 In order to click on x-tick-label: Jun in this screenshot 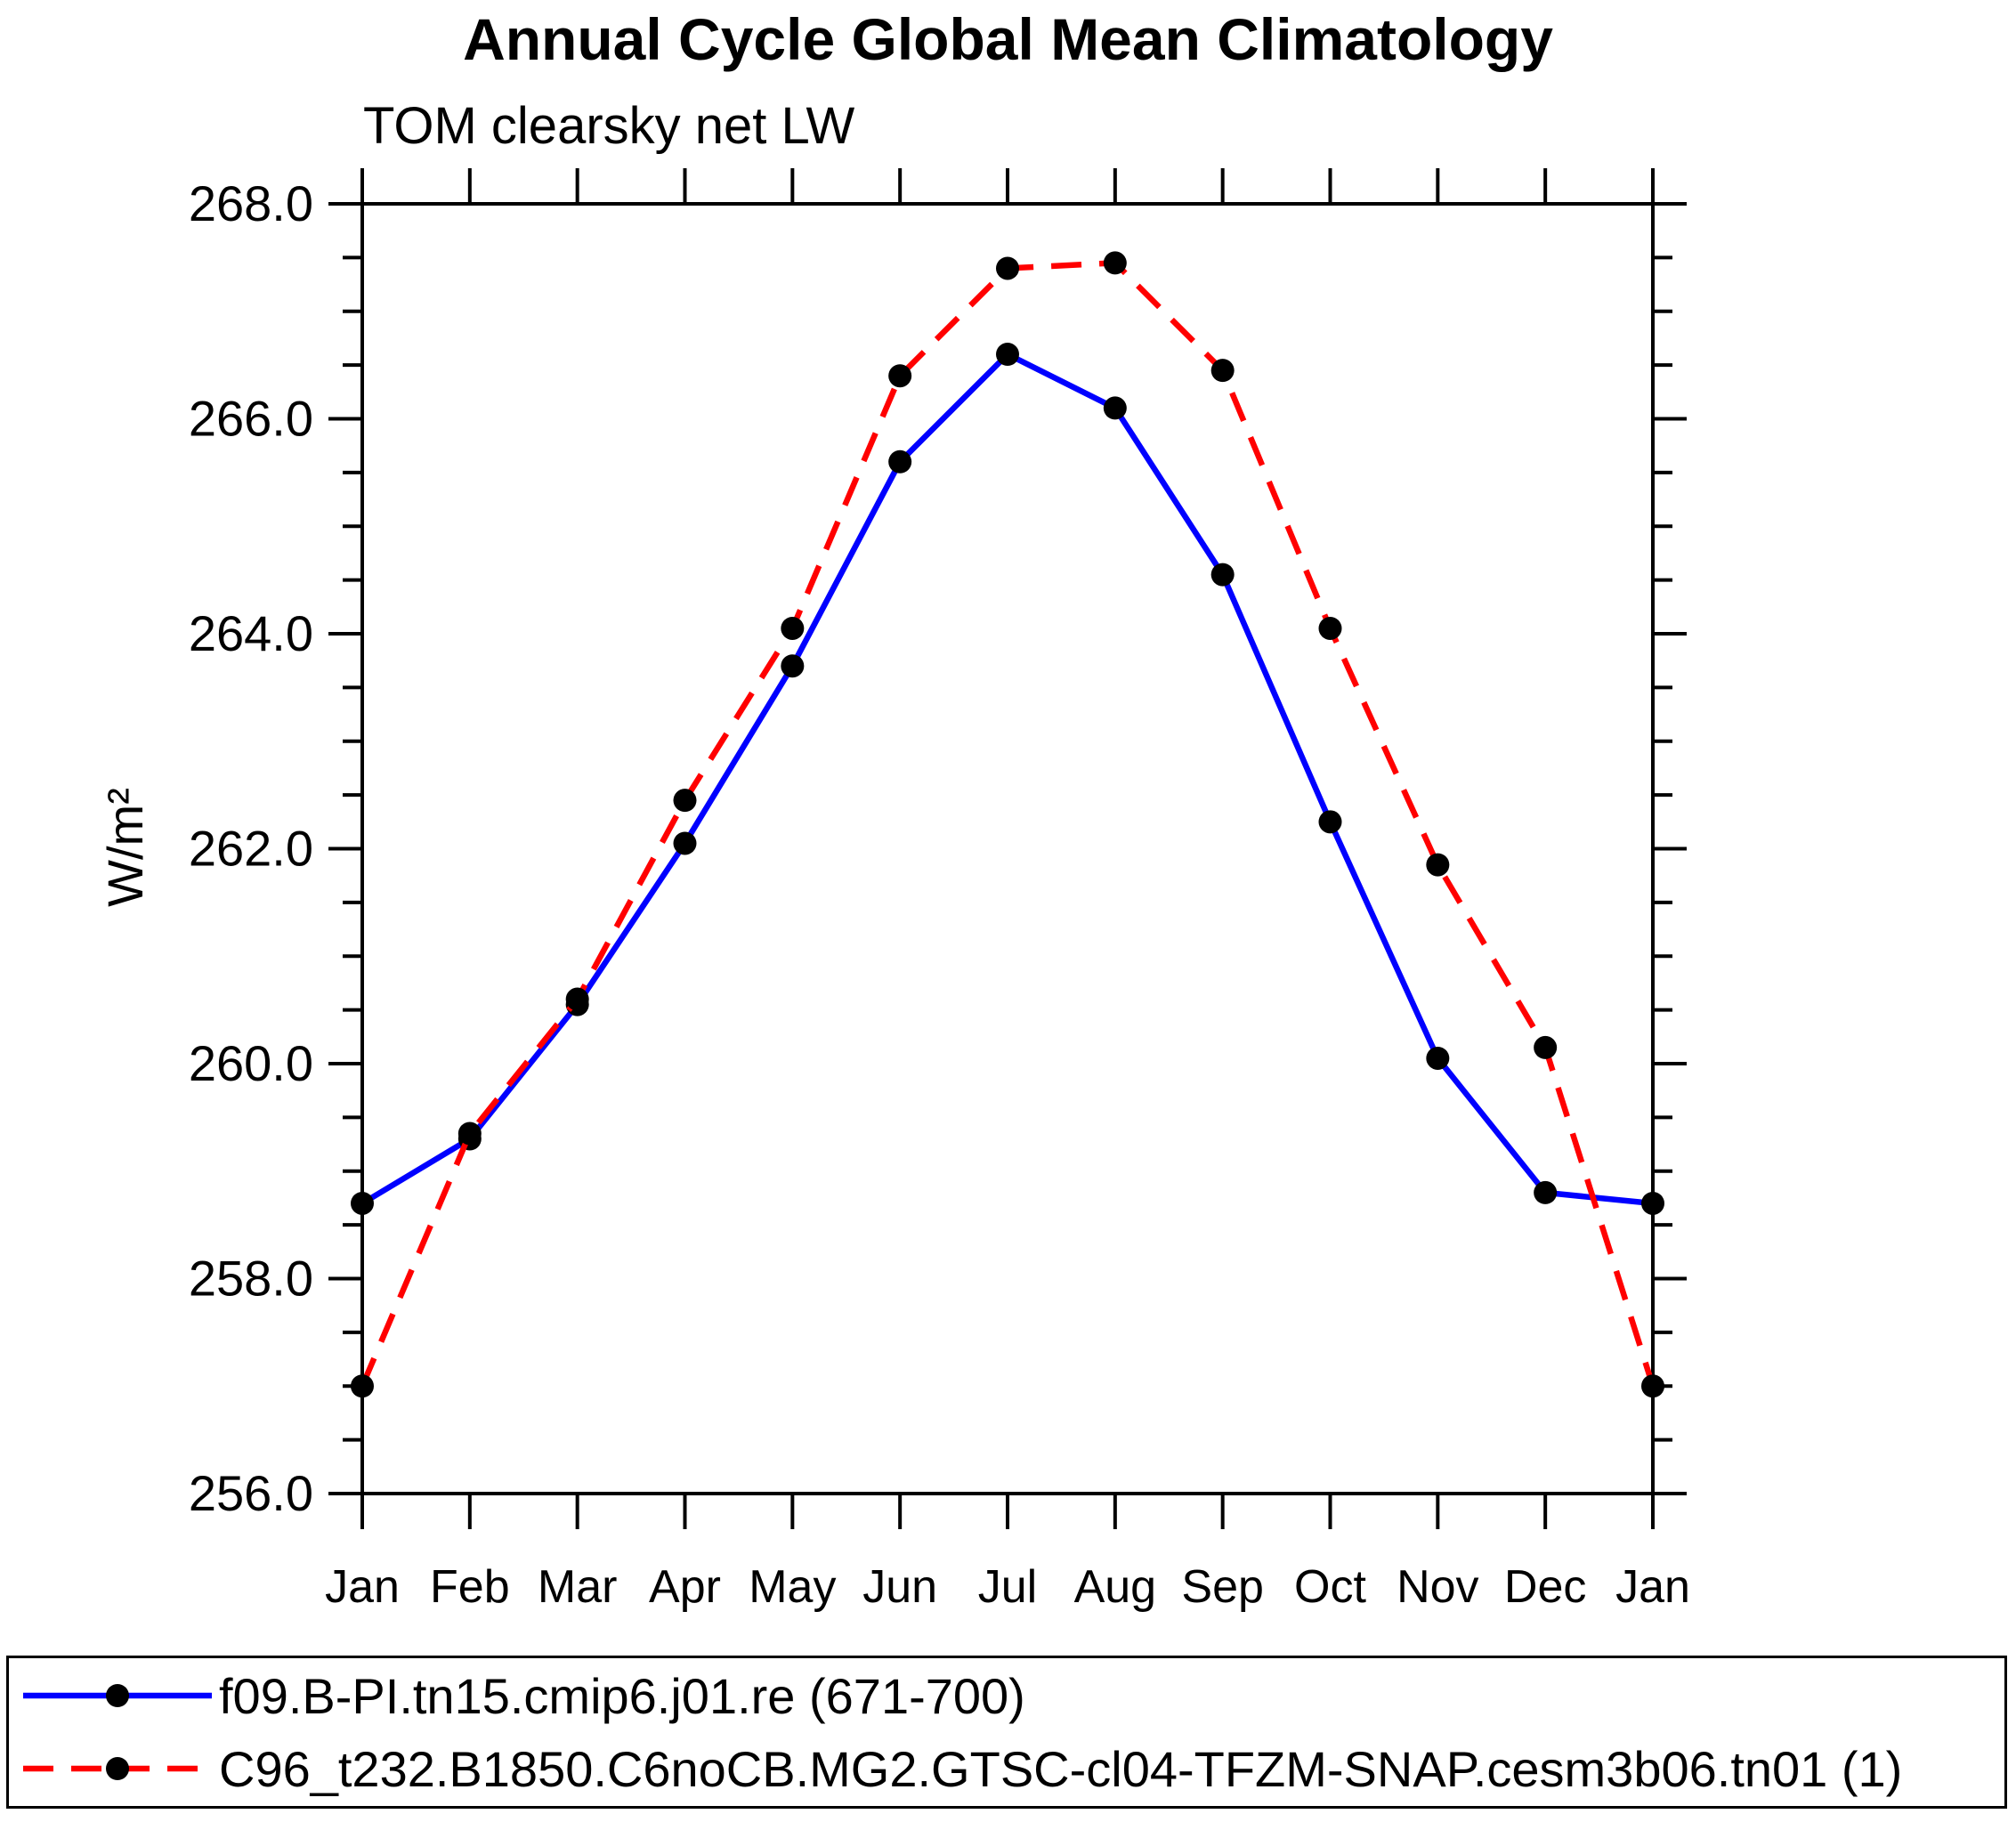, I will do `click(899, 1587)`.